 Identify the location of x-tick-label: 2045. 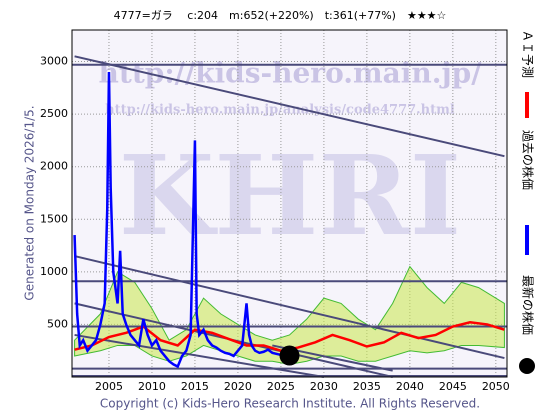
(453, 386).